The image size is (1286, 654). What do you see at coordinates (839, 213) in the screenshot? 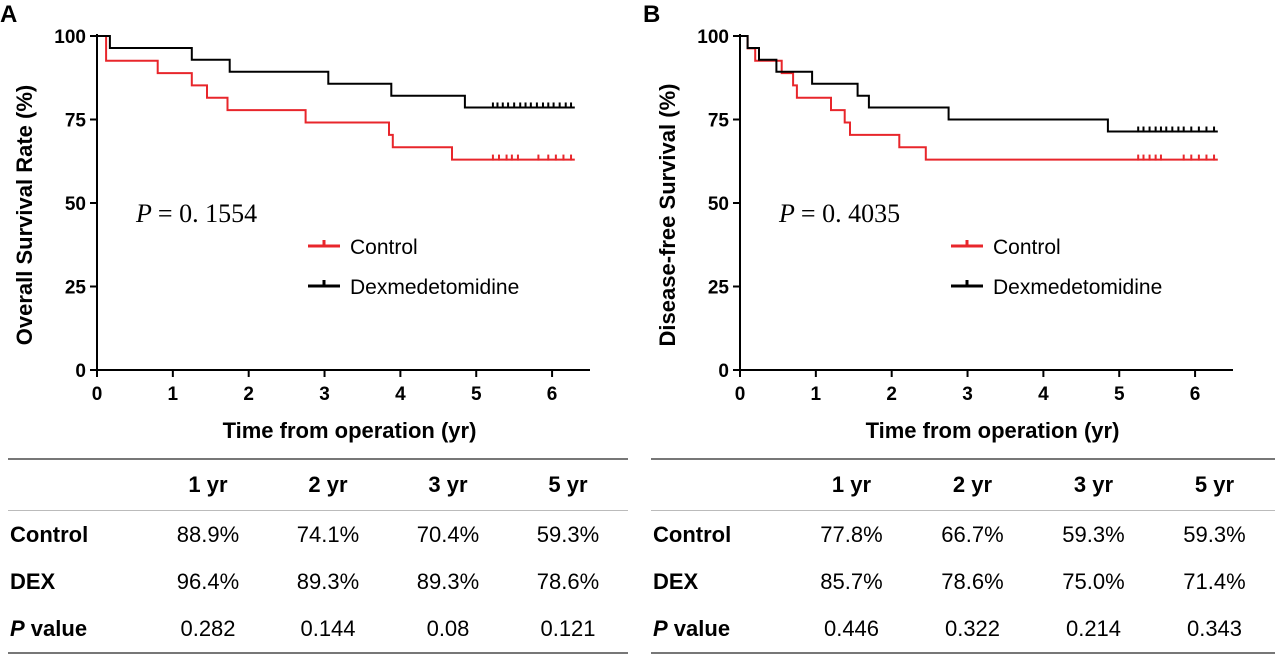
I see `p-value-text: P = 0. 4035` at bounding box center [839, 213].